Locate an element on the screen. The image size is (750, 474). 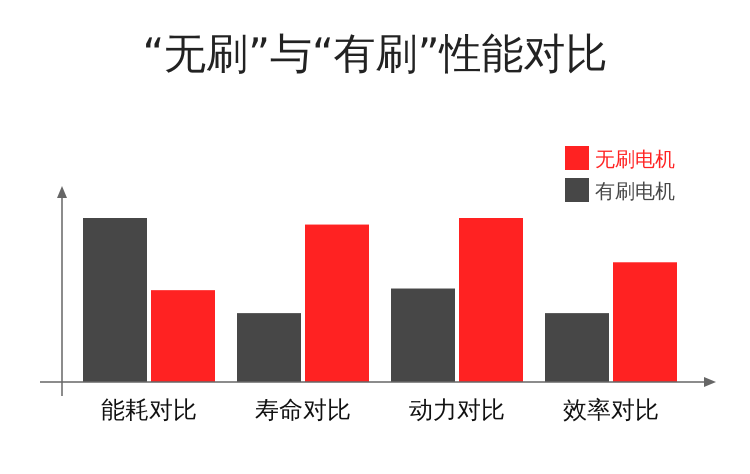
chart-title: “无刷”与“有刷”性能对比 is located at coordinates (375, 53).